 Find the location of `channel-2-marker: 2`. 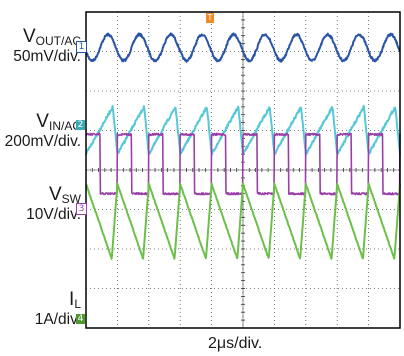

channel-2-marker: 2 is located at coordinates (80, 125).